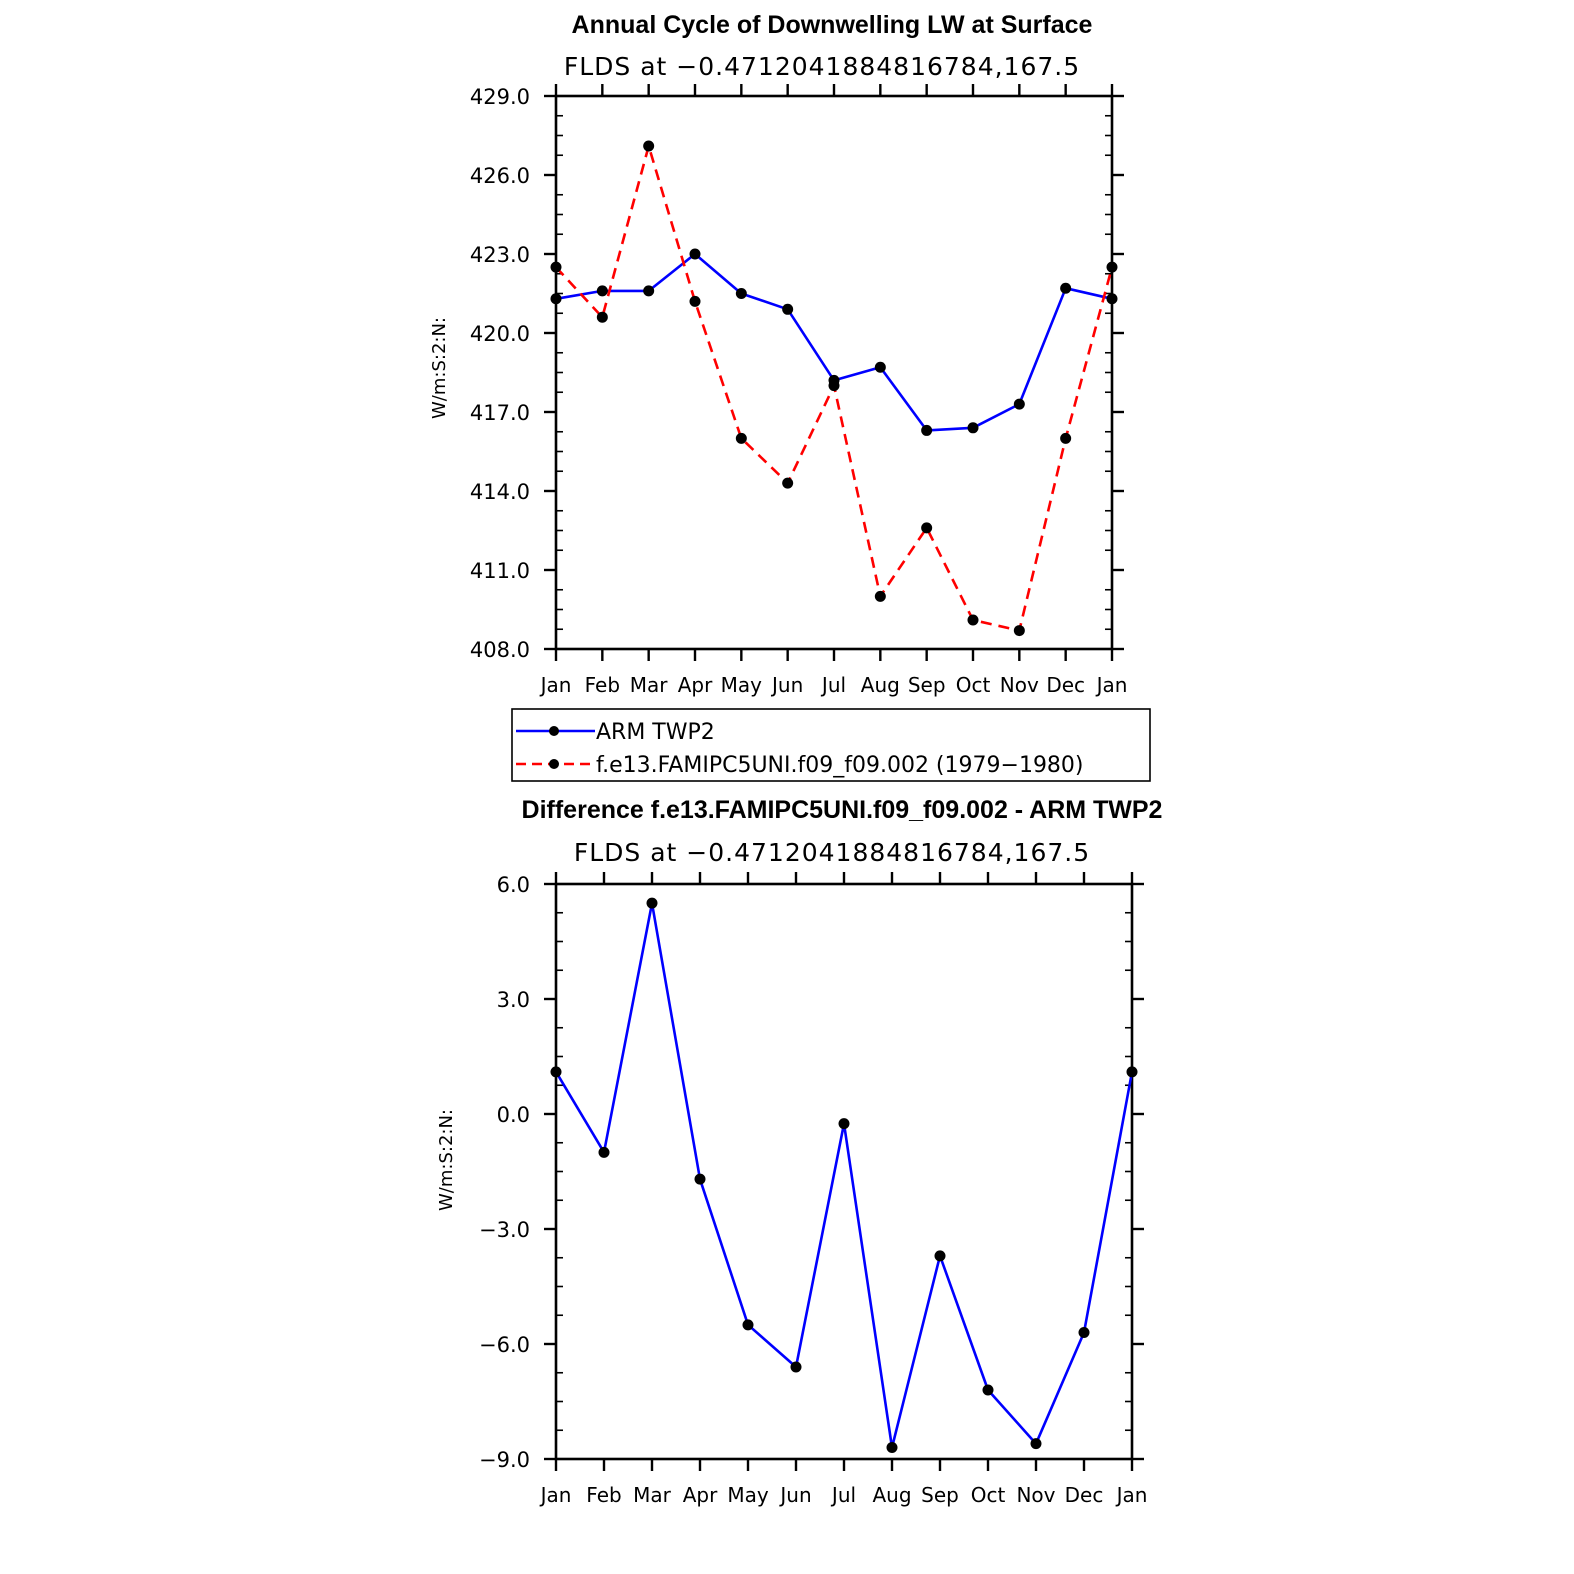  What do you see at coordinates (513, 885) in the screenshot?
I see `bottom-y-tick-label: 6.0` at bounding box center [513, 885].